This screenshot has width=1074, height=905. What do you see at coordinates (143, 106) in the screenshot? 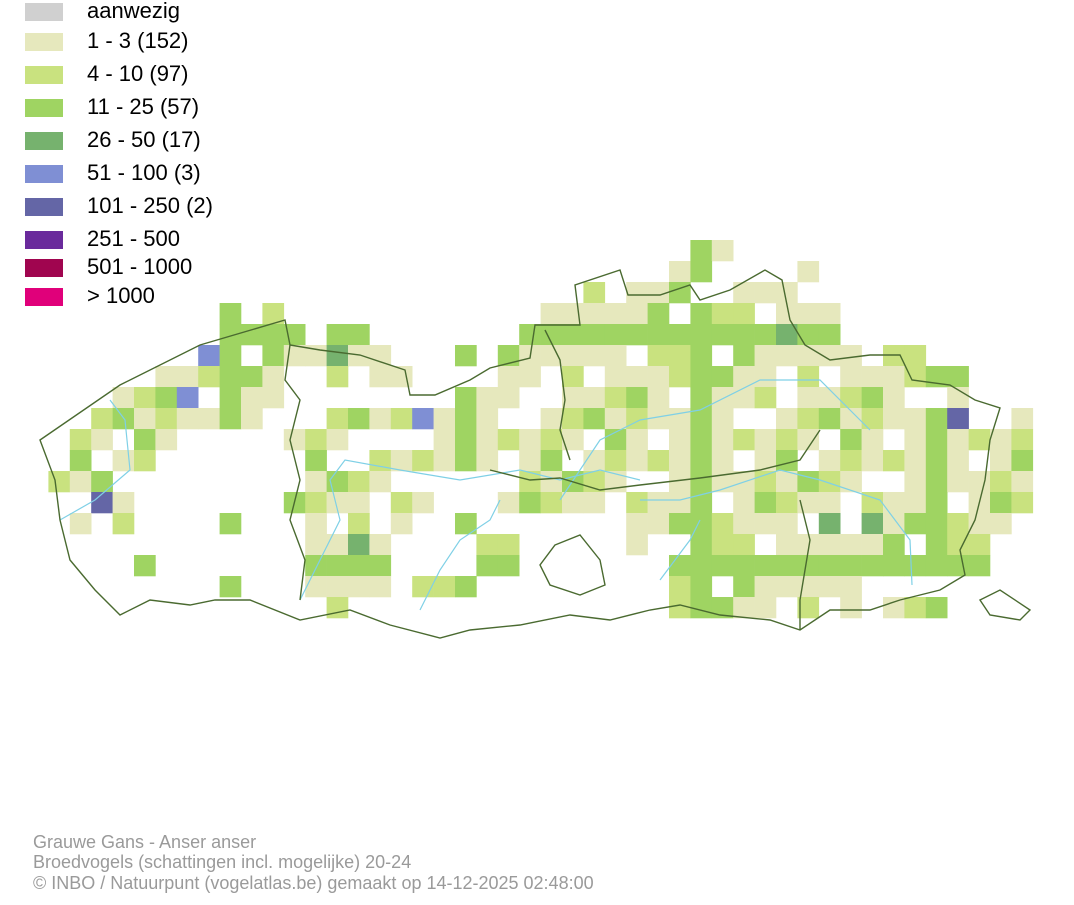
I see `legend-label: 11 - 25 (57)` at bounding box center [143, 106].